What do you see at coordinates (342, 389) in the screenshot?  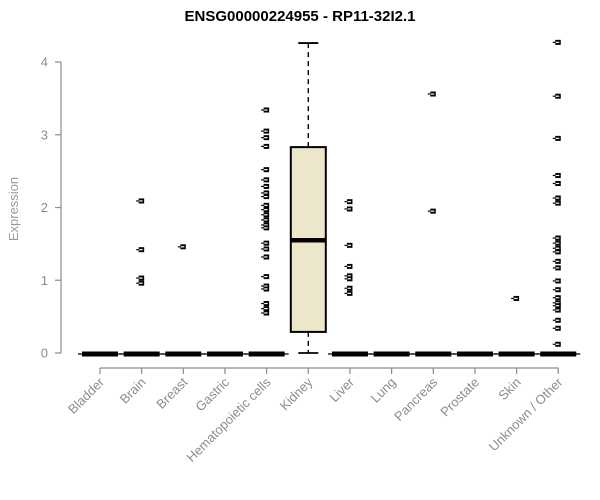 I see `category-label: Liver` at bounding box center [342, 389].